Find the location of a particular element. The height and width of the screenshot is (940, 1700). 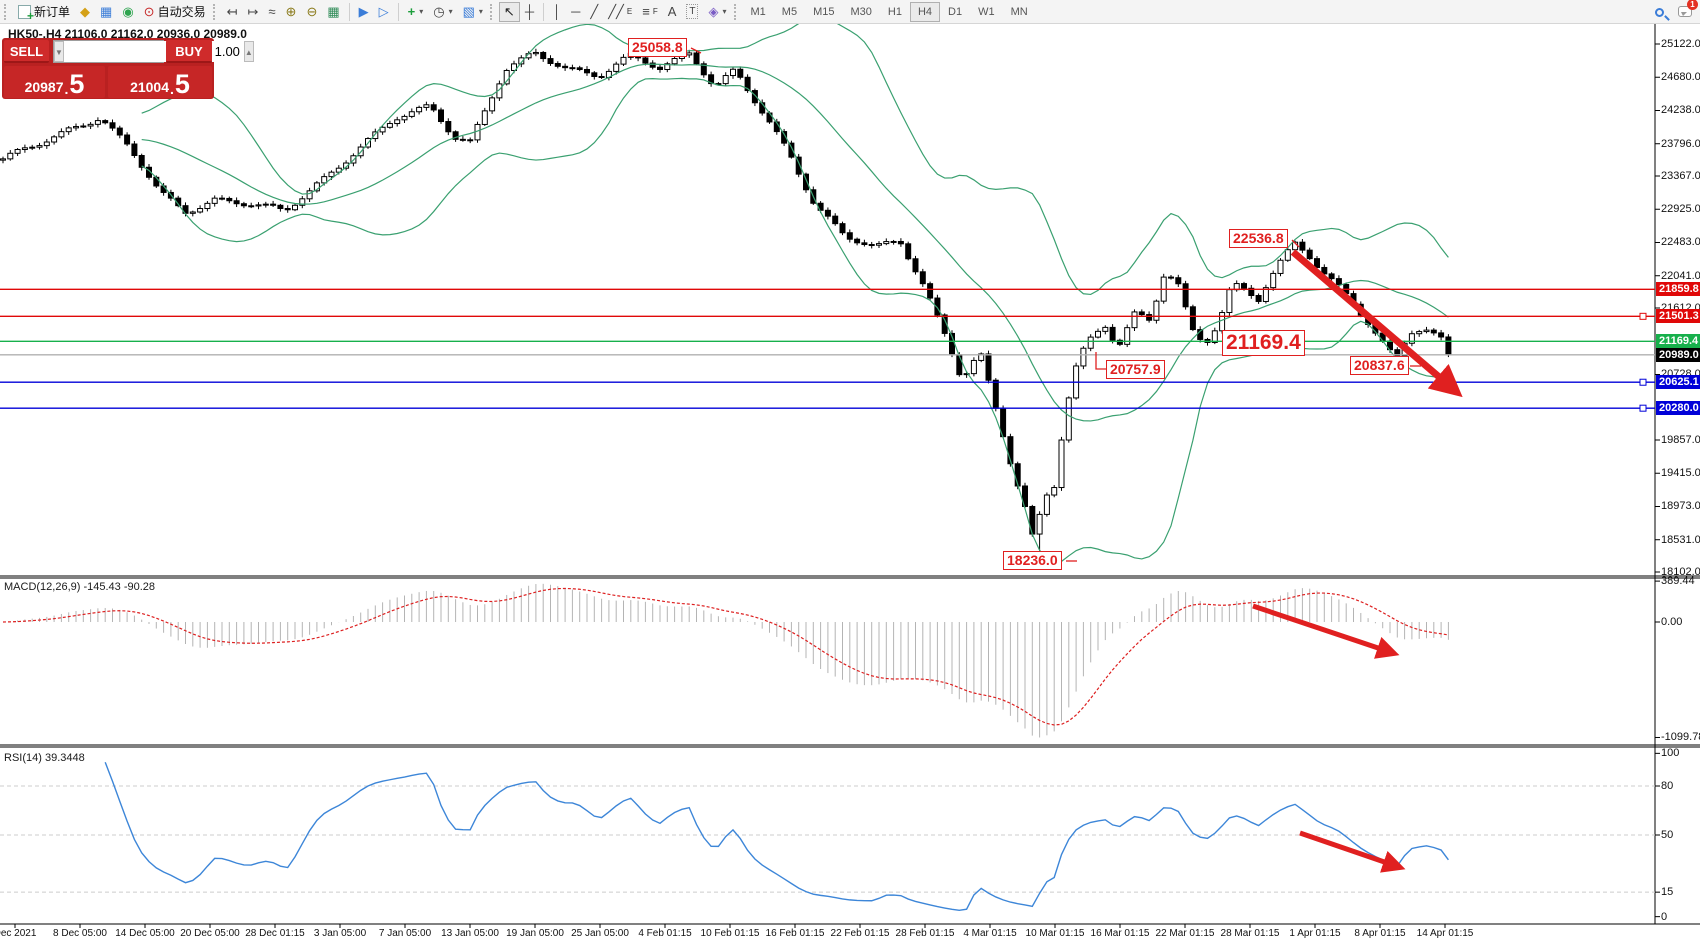

price-axis-tick: 25122.0 is located at coordinates (1680, 44).